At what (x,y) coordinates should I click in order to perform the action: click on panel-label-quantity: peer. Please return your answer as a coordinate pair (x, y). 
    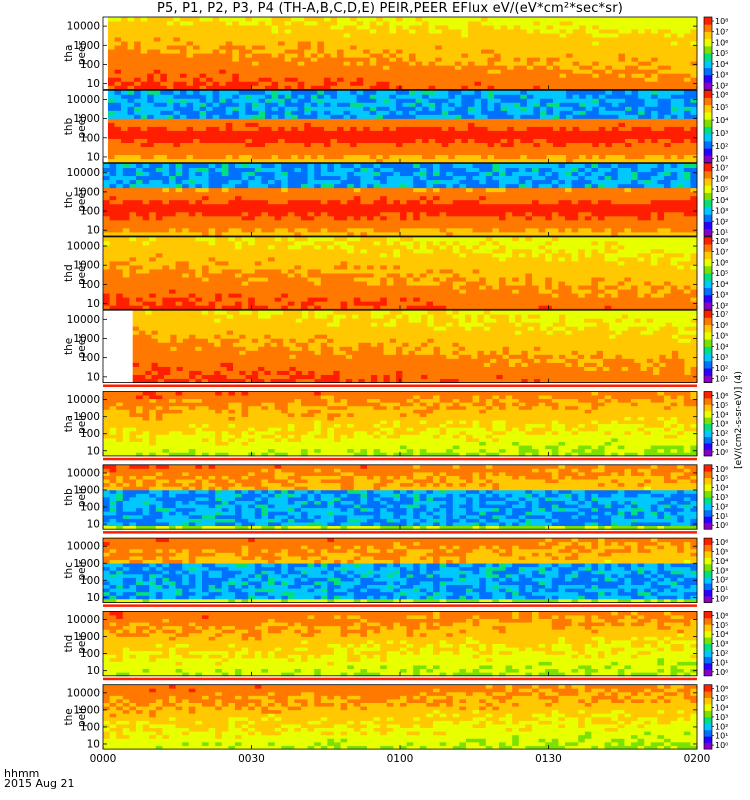
    Looking at the image, I should click on (82, 53).